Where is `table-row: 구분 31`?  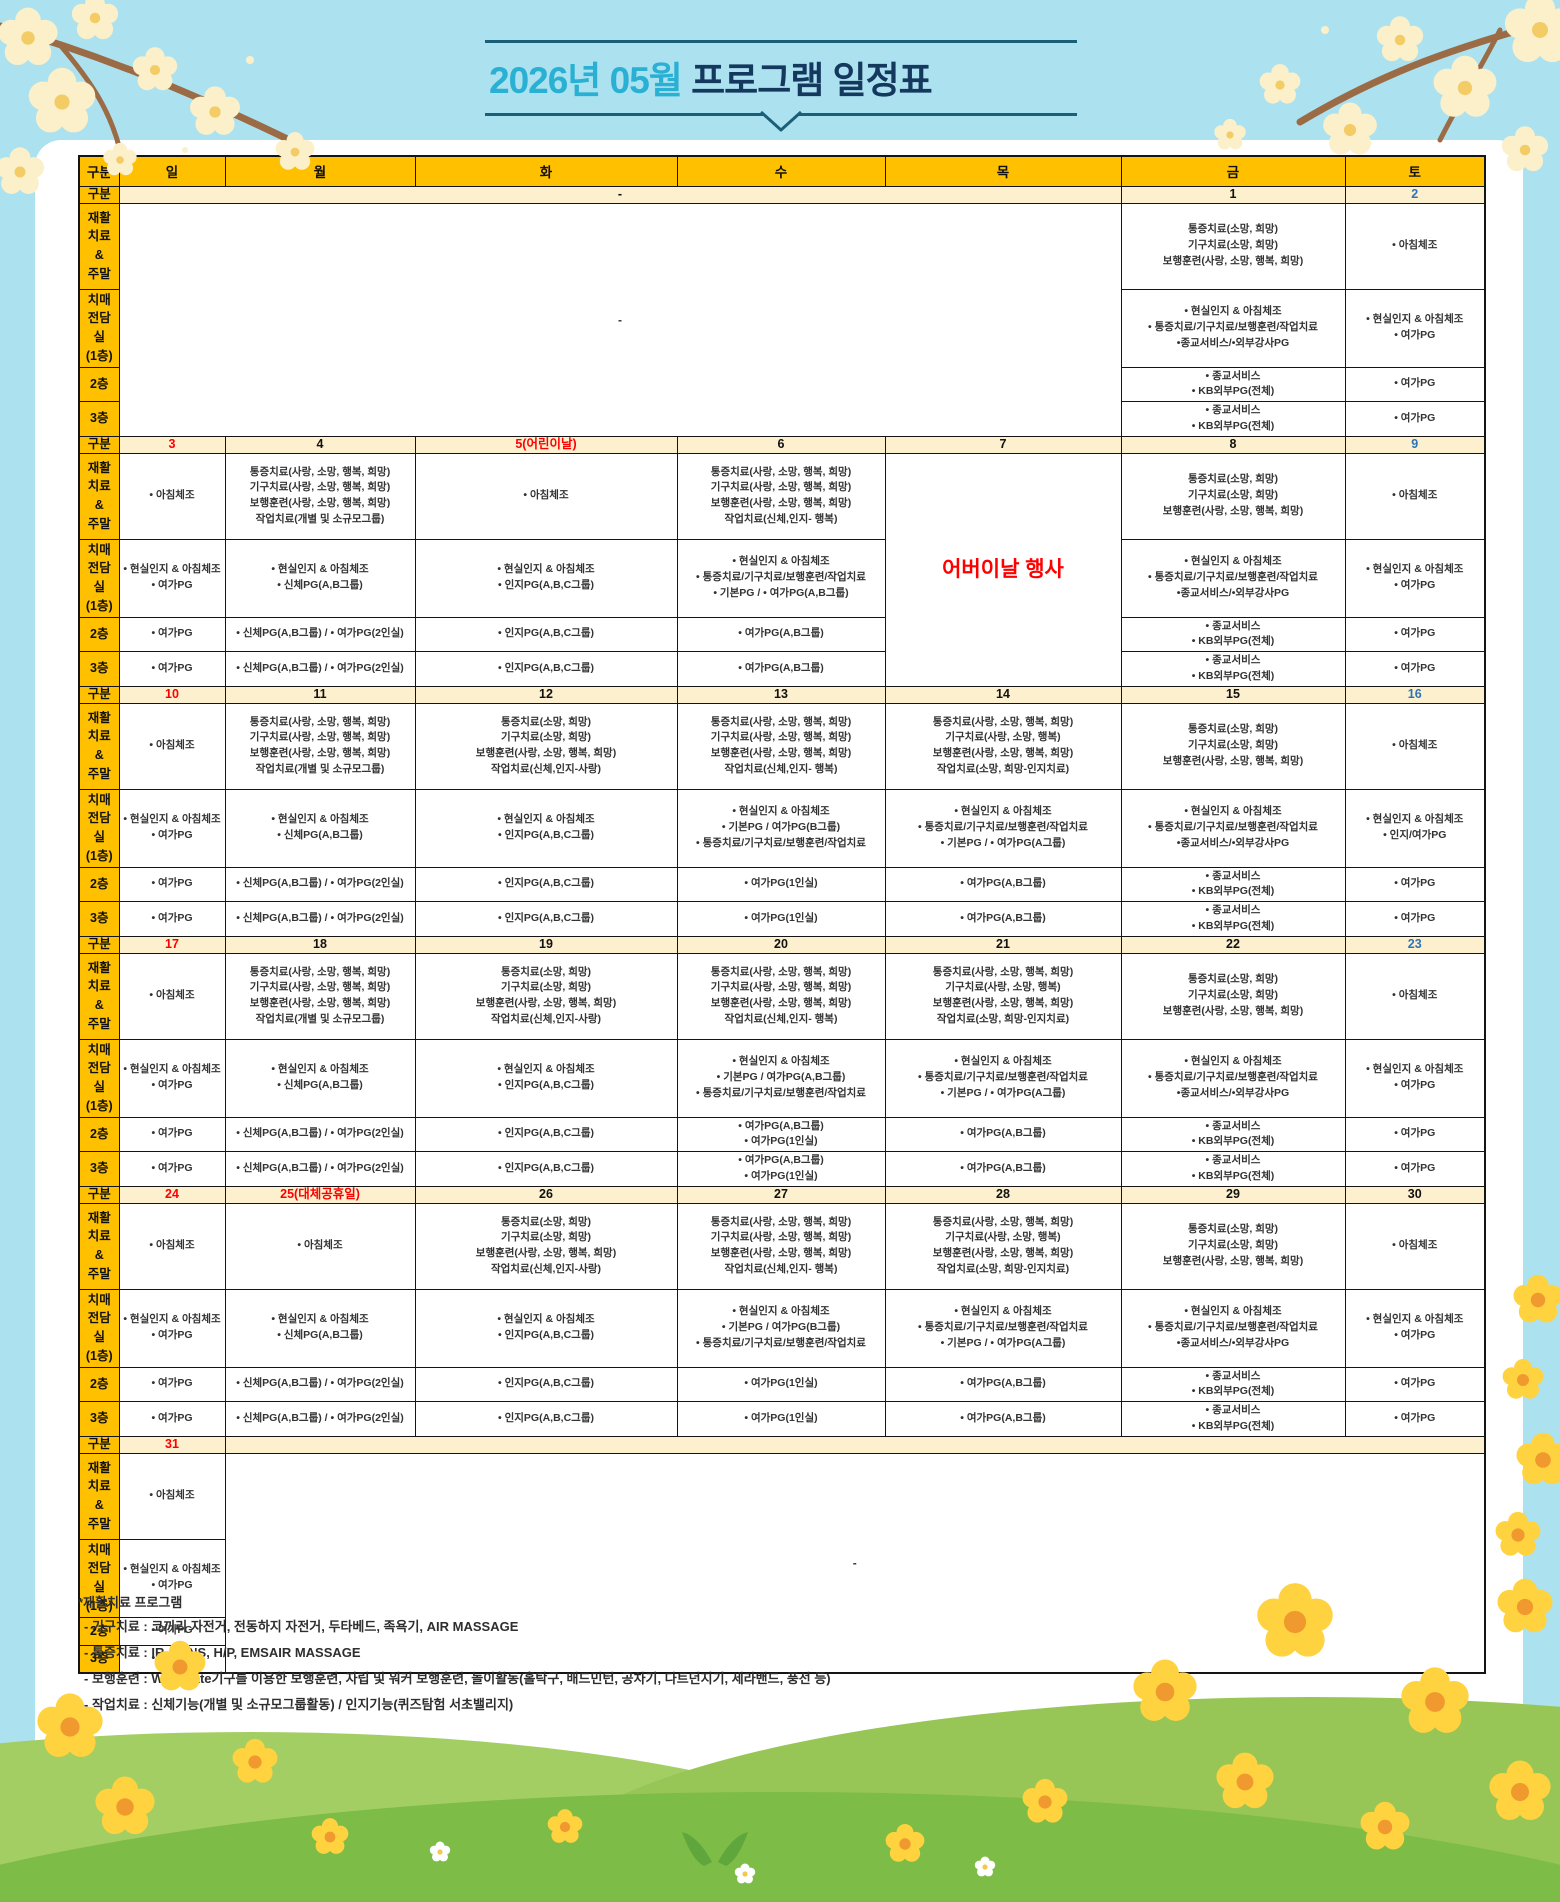
table-row: 구분 31 is located at coordinates (782, 1444).